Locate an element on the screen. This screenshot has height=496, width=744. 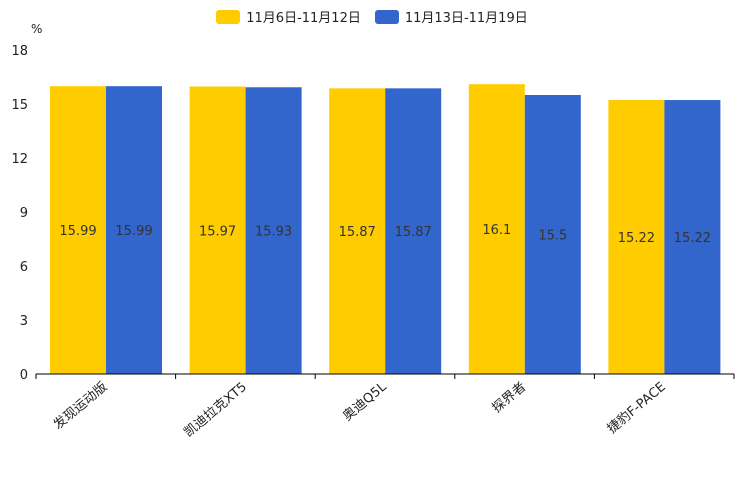
bar-value-label: 16.1 is located at coordinates (496, 230).